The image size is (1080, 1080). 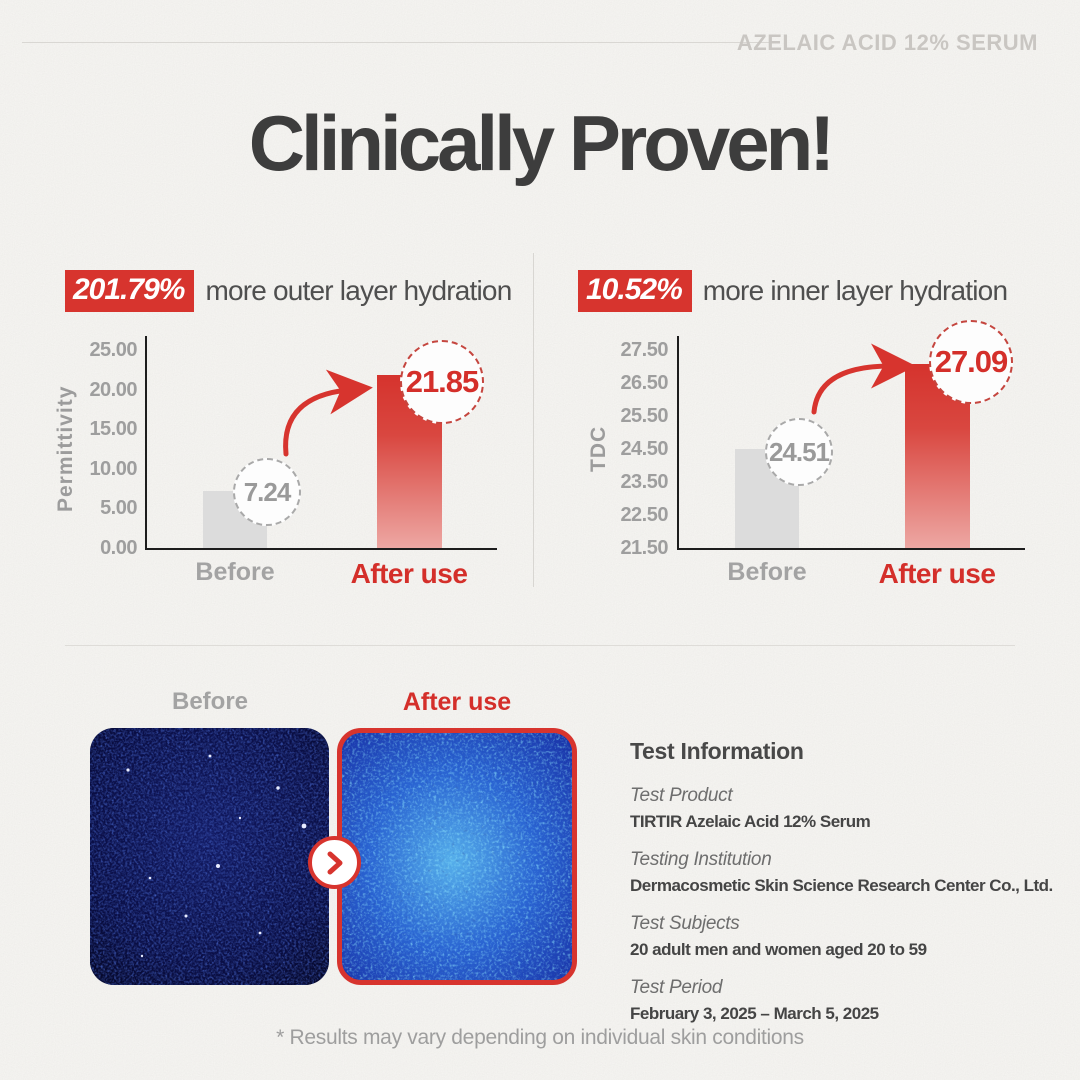 I want to click on tick-label: 20.00, so click(x=113, y=389).